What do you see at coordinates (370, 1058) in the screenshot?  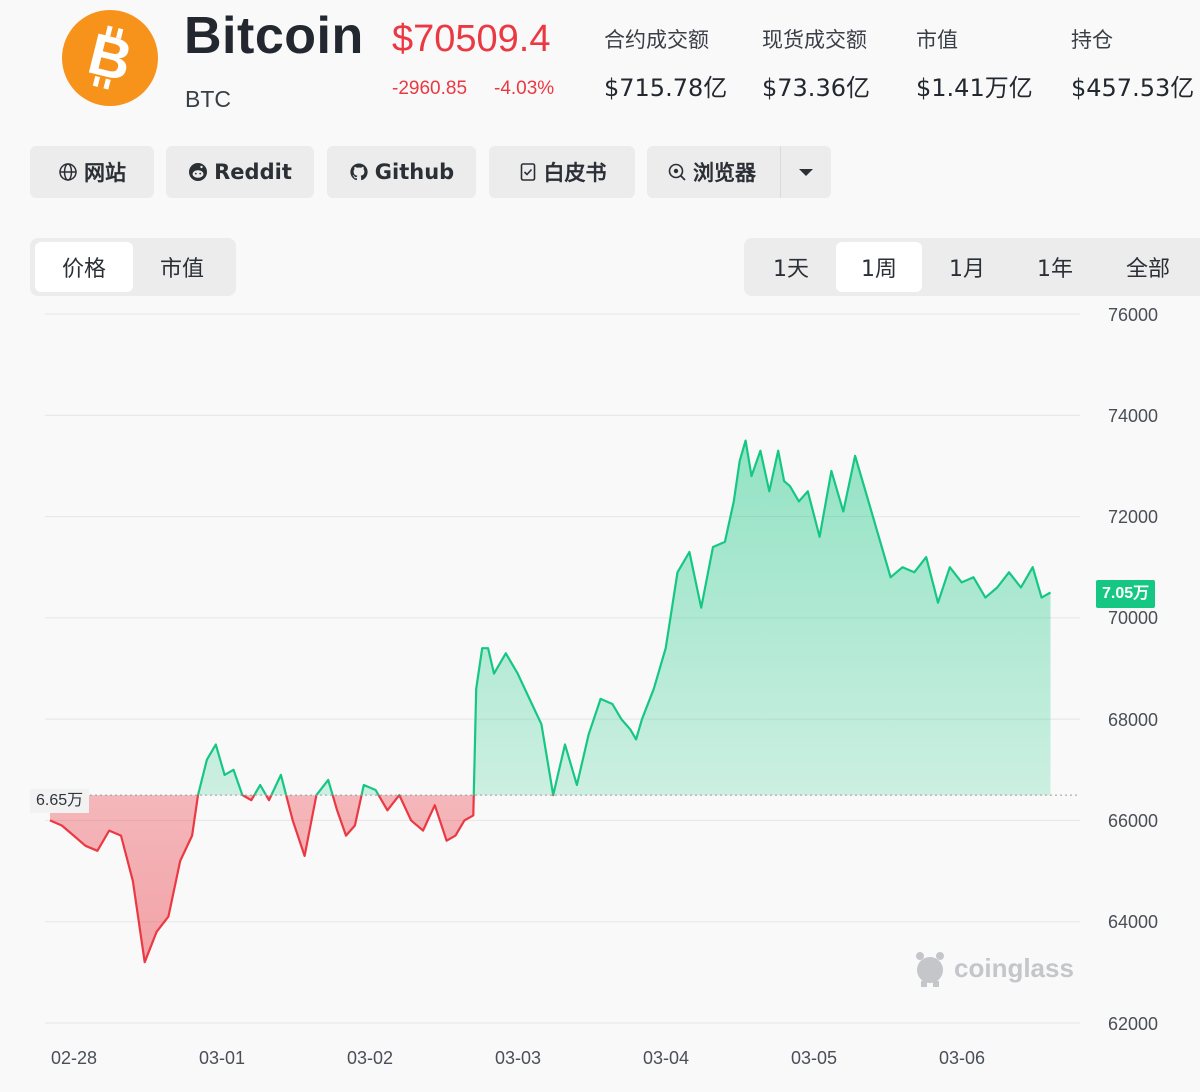 I see `x-tick-label: 03-02` at bounding box center [370, 1058].